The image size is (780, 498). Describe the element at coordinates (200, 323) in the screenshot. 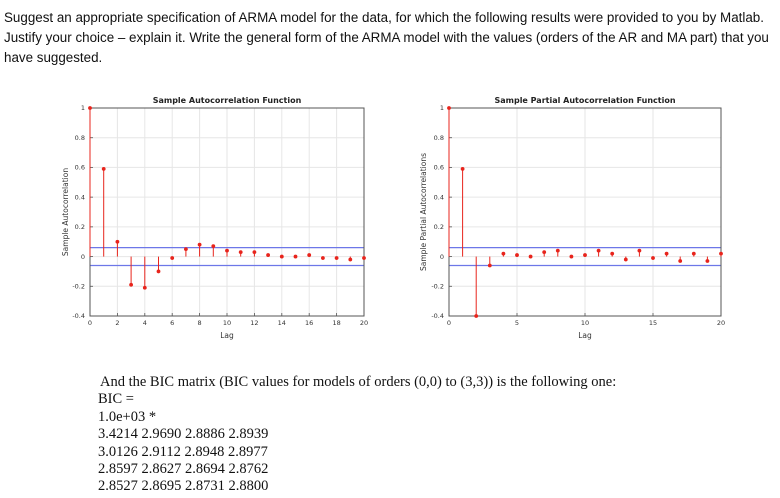

I see `x-tick-label: 8` at that location.